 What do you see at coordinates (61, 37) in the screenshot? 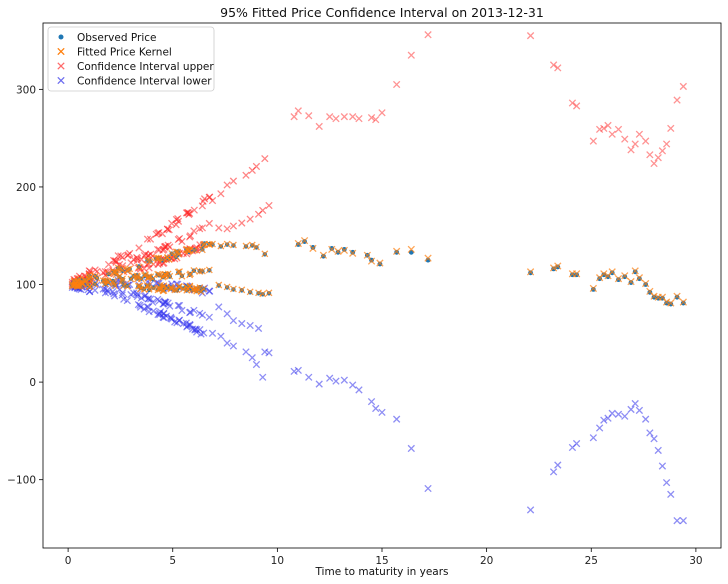
I see `legend-marker-circle` at bounding box center [61, 37].